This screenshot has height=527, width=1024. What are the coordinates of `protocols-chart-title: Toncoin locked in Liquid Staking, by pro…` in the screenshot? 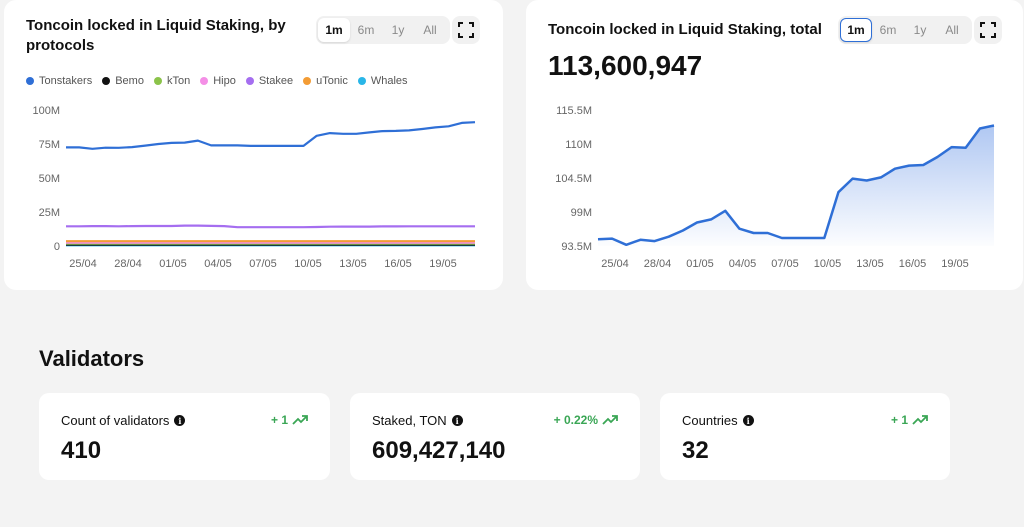 It's located at (156, 35).